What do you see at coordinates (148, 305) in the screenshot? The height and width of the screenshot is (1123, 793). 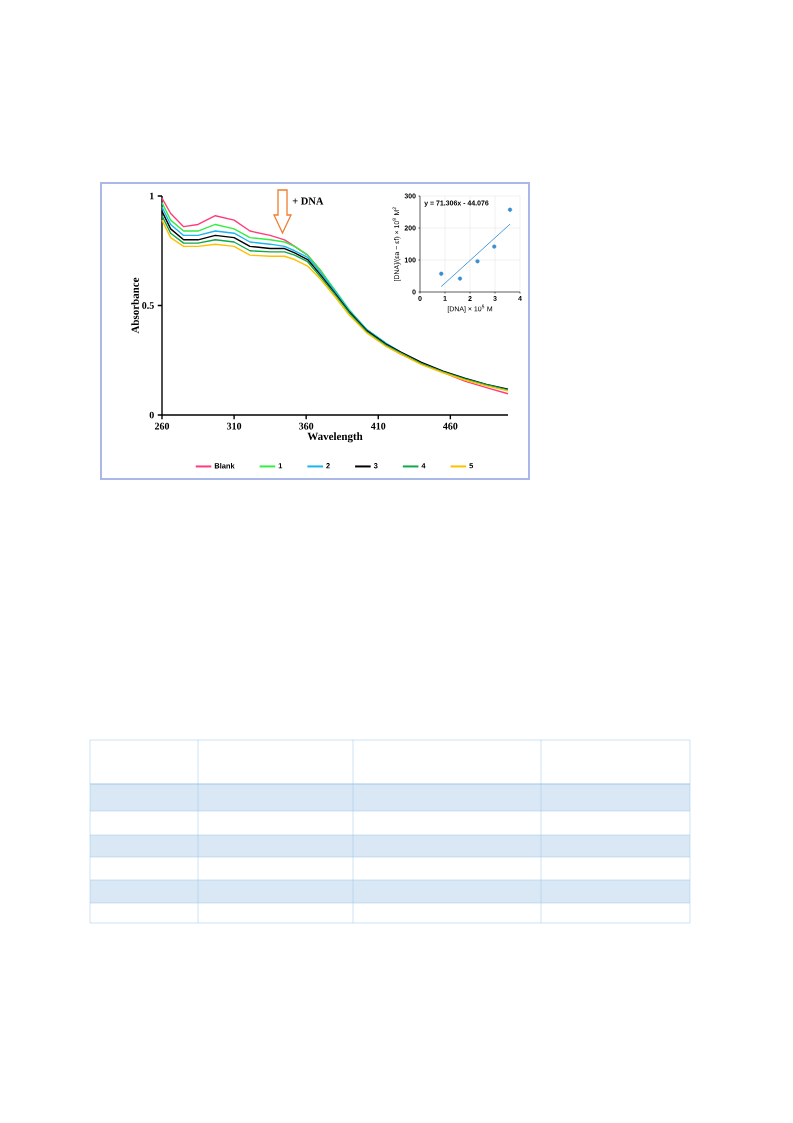 I see `y-tick-label: 0.5` at bounding box center [148, 305].